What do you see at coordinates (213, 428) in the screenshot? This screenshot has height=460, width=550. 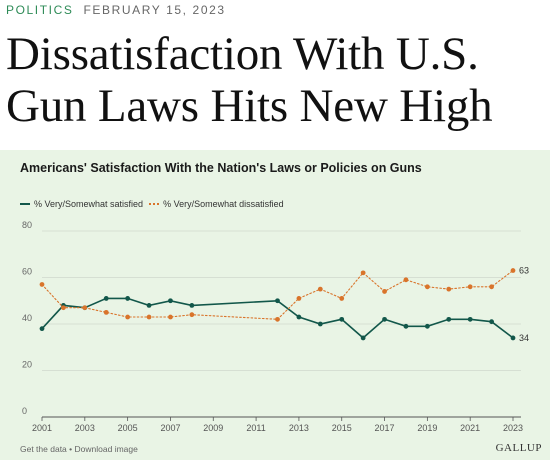 I see `x-tick-label: 2009` at bounding box center [213, 428].